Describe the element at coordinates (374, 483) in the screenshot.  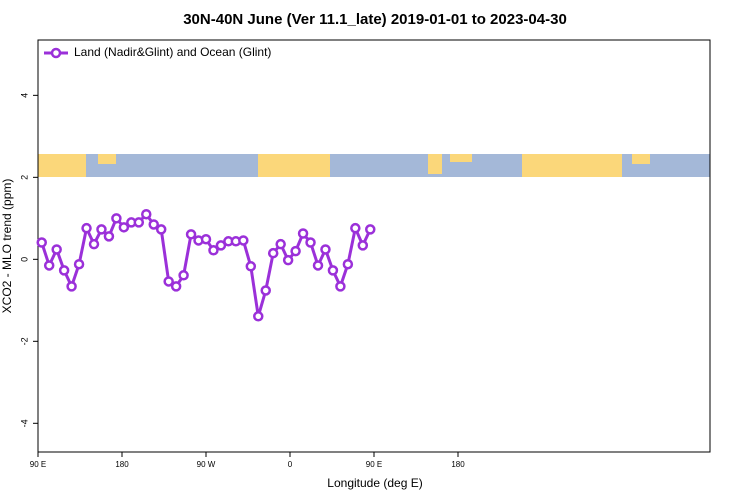
I see `x-axis-label: Longitude (deg E)` at that location.